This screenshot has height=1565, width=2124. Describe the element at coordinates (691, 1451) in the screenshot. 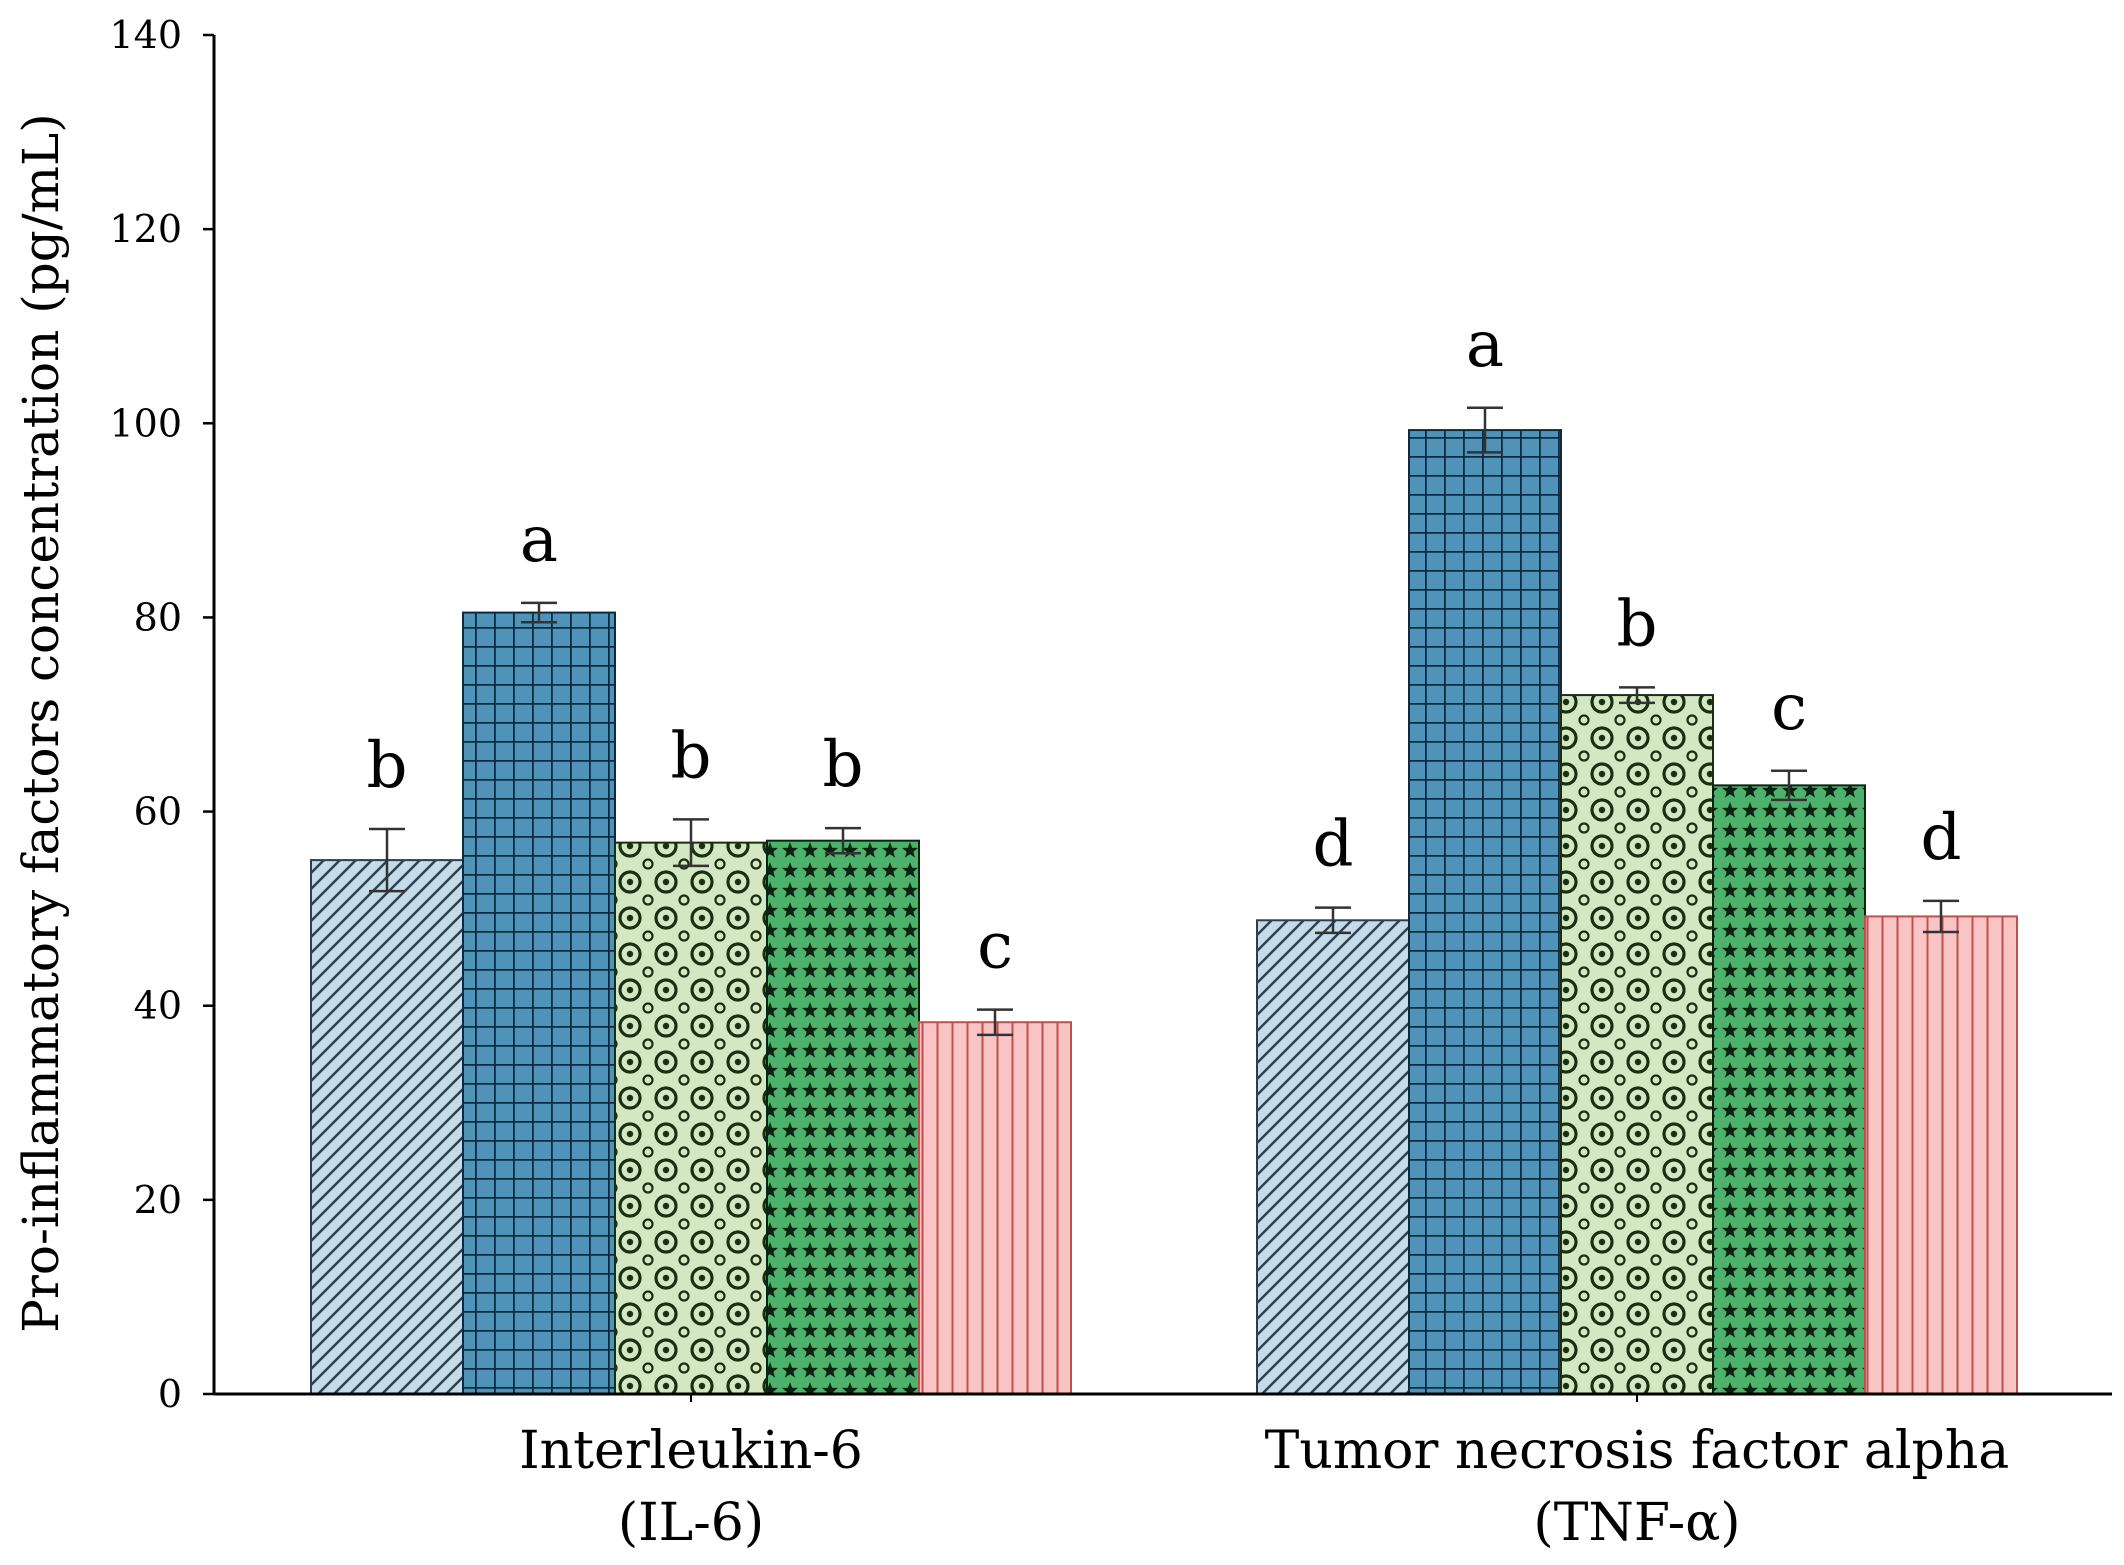

I see `category-label-line1: Interleukin-6` at that location.